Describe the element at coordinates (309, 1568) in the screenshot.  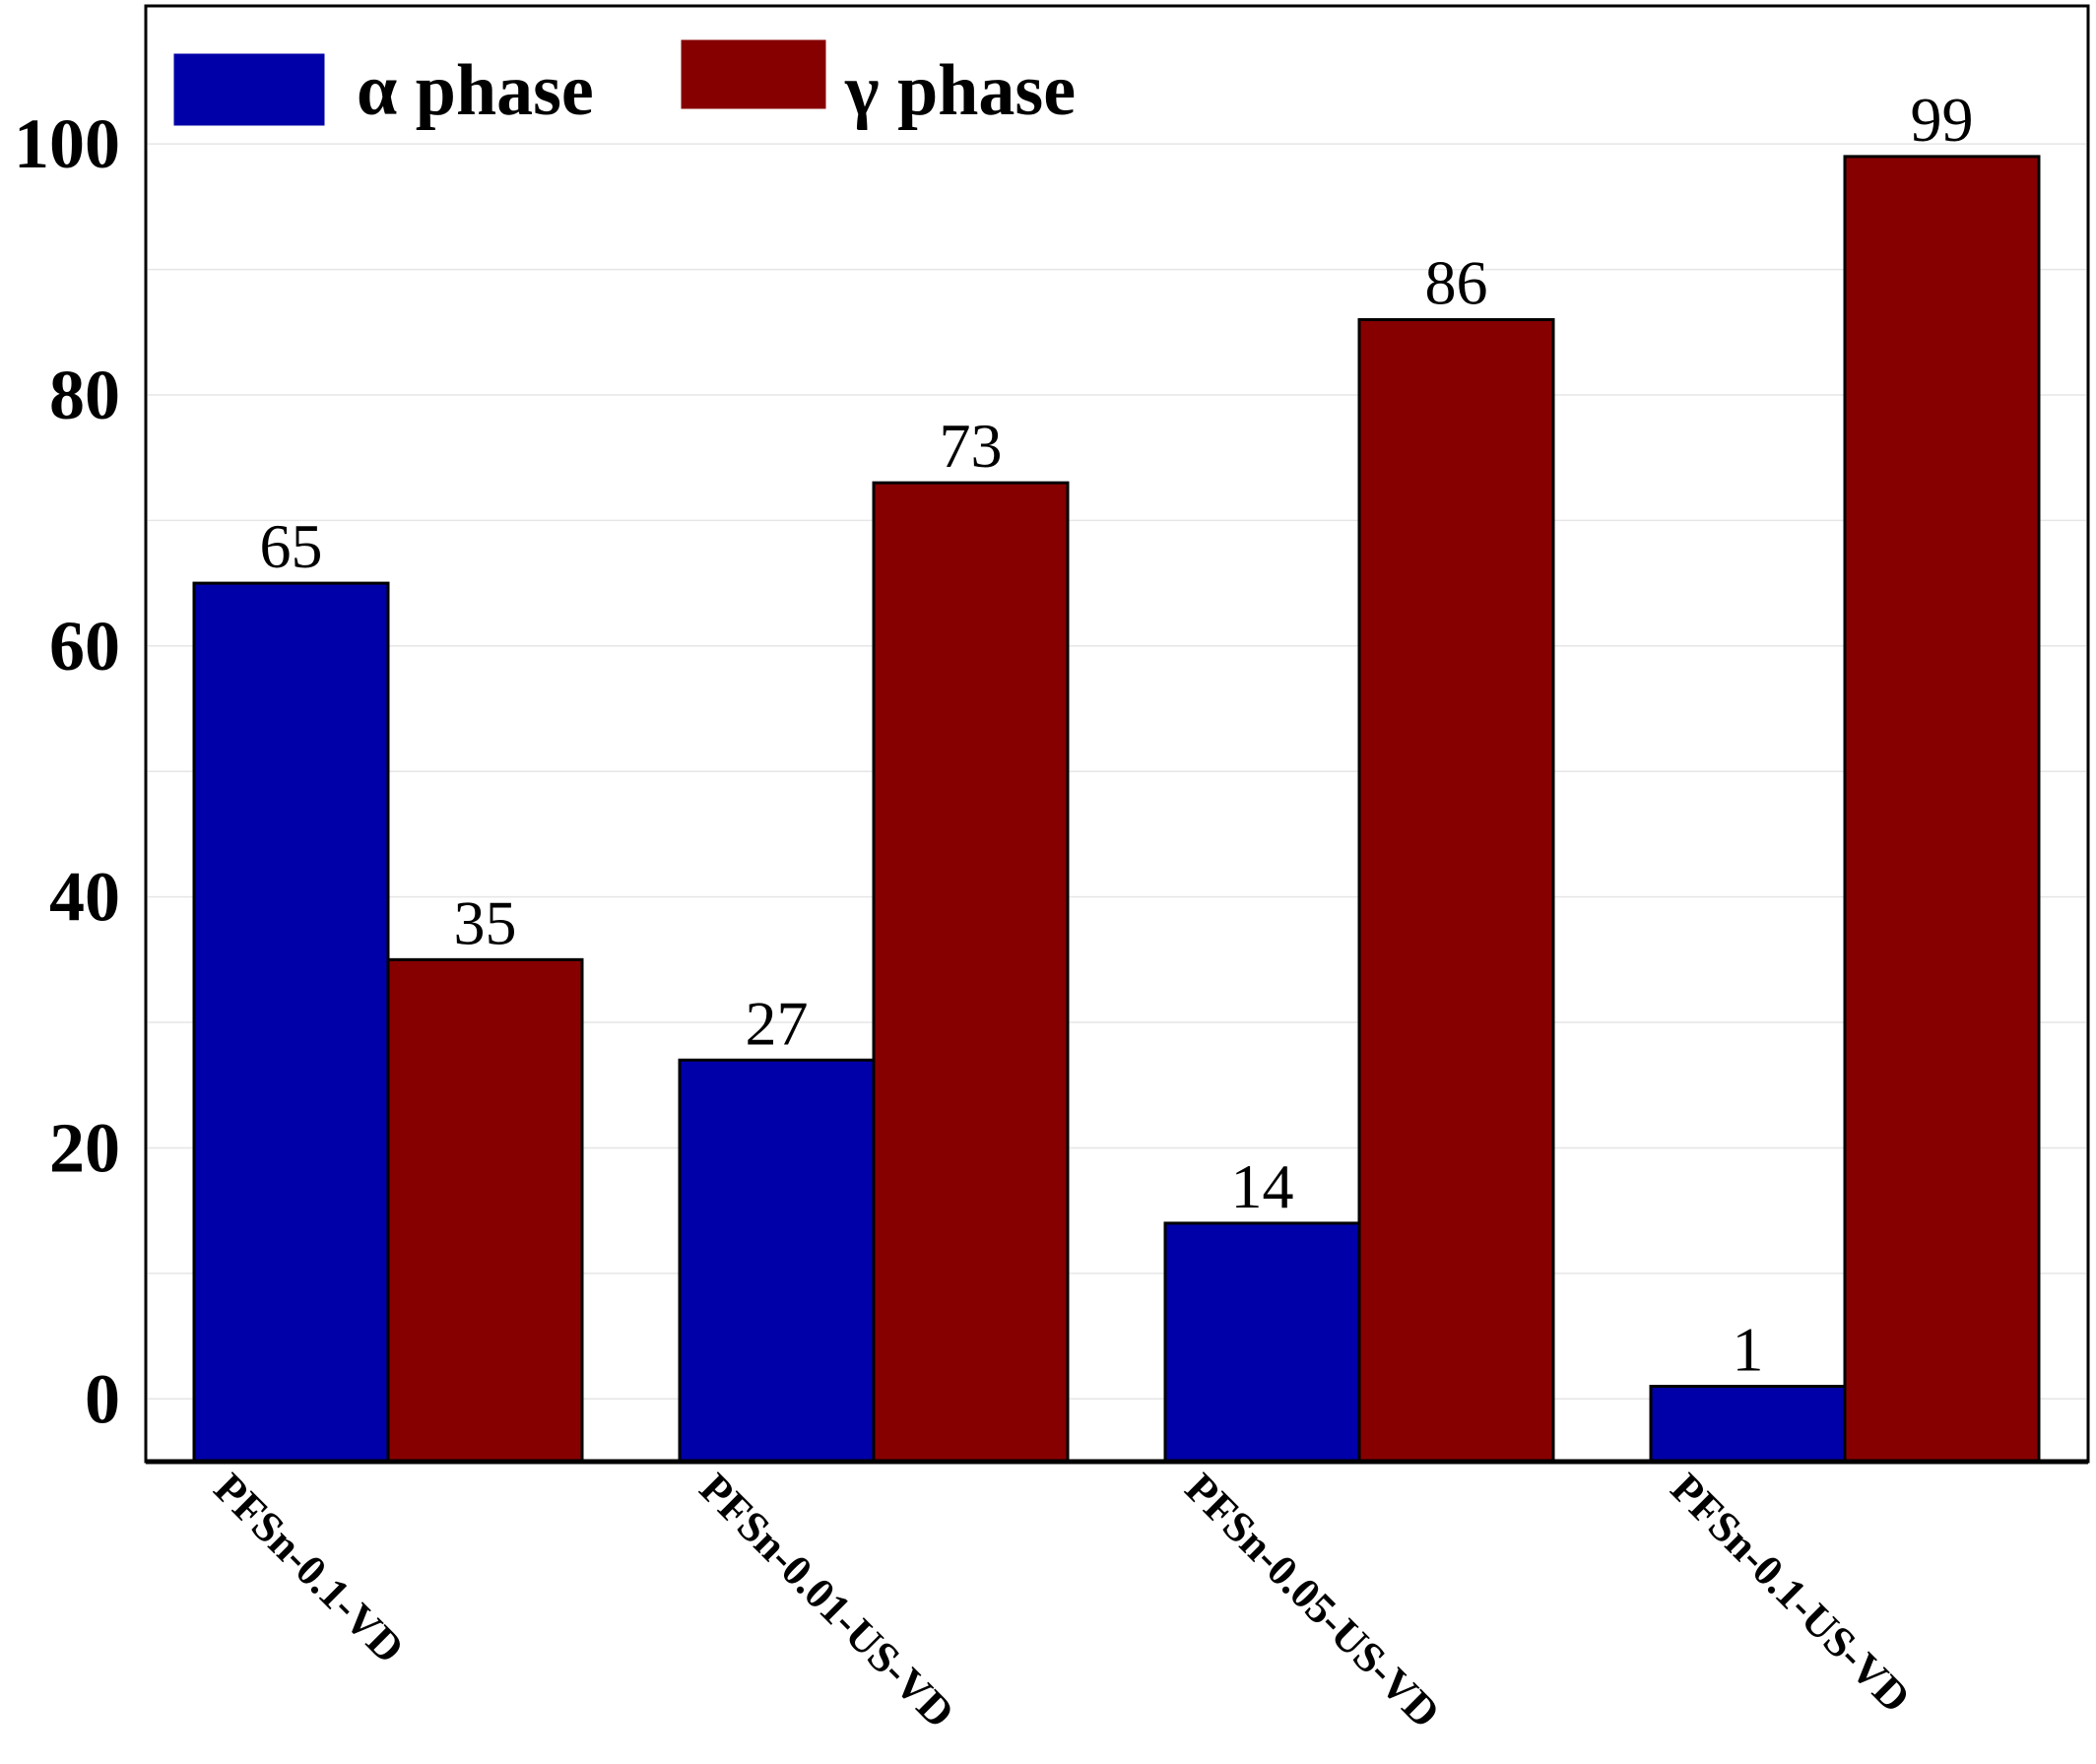
I see `x-category-label-1: PFSn-0.1-VD` at that location.